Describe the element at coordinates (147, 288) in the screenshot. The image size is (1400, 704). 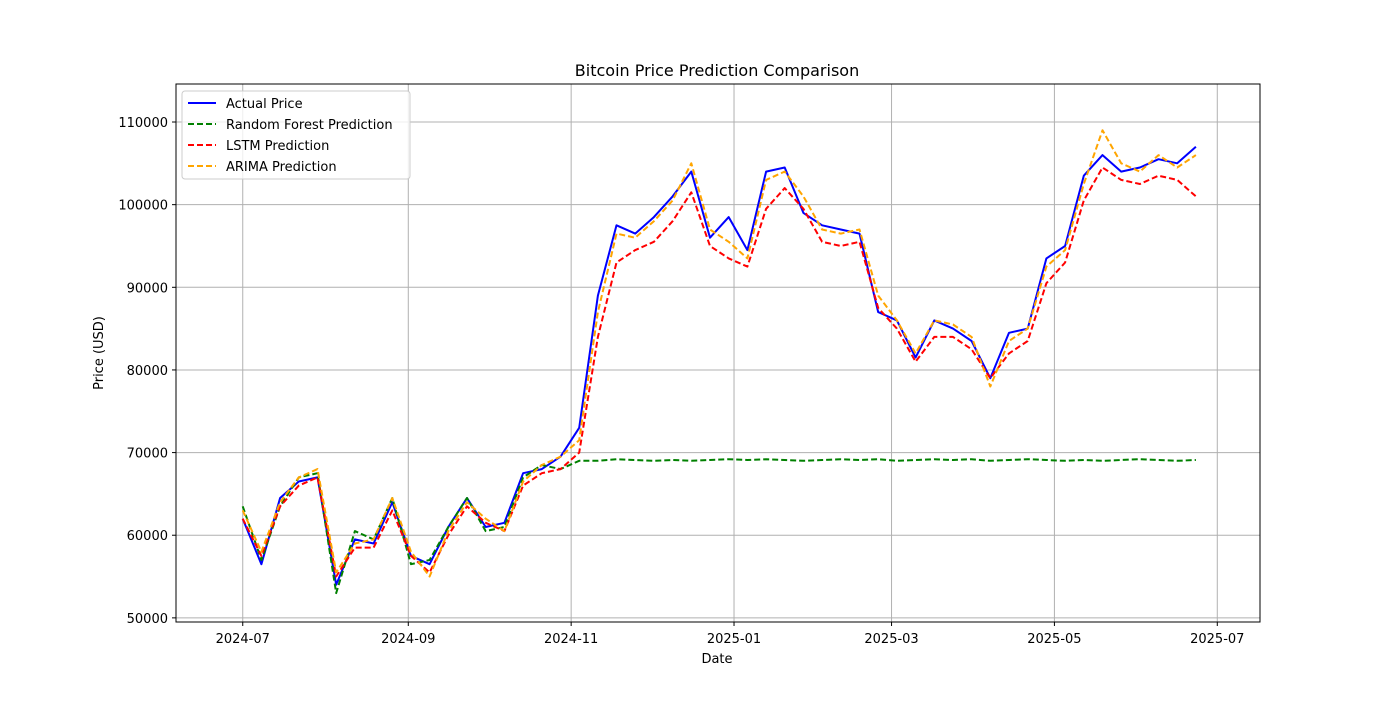
I see `y-tick-label: 90000` at that location.